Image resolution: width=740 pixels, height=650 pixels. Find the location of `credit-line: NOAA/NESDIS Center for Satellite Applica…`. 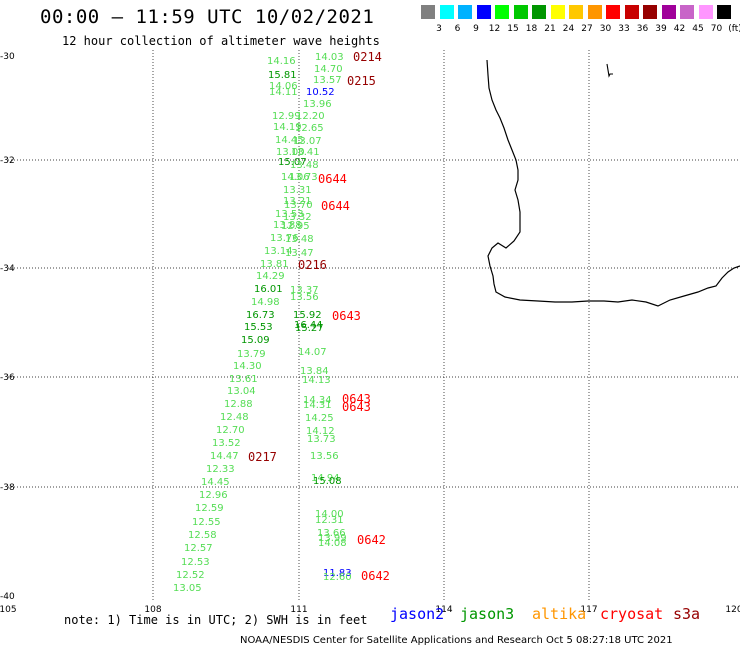

credit-line: NOAA/NESDIS Center for Satellite Applica… is located at coordinates (456, 640).